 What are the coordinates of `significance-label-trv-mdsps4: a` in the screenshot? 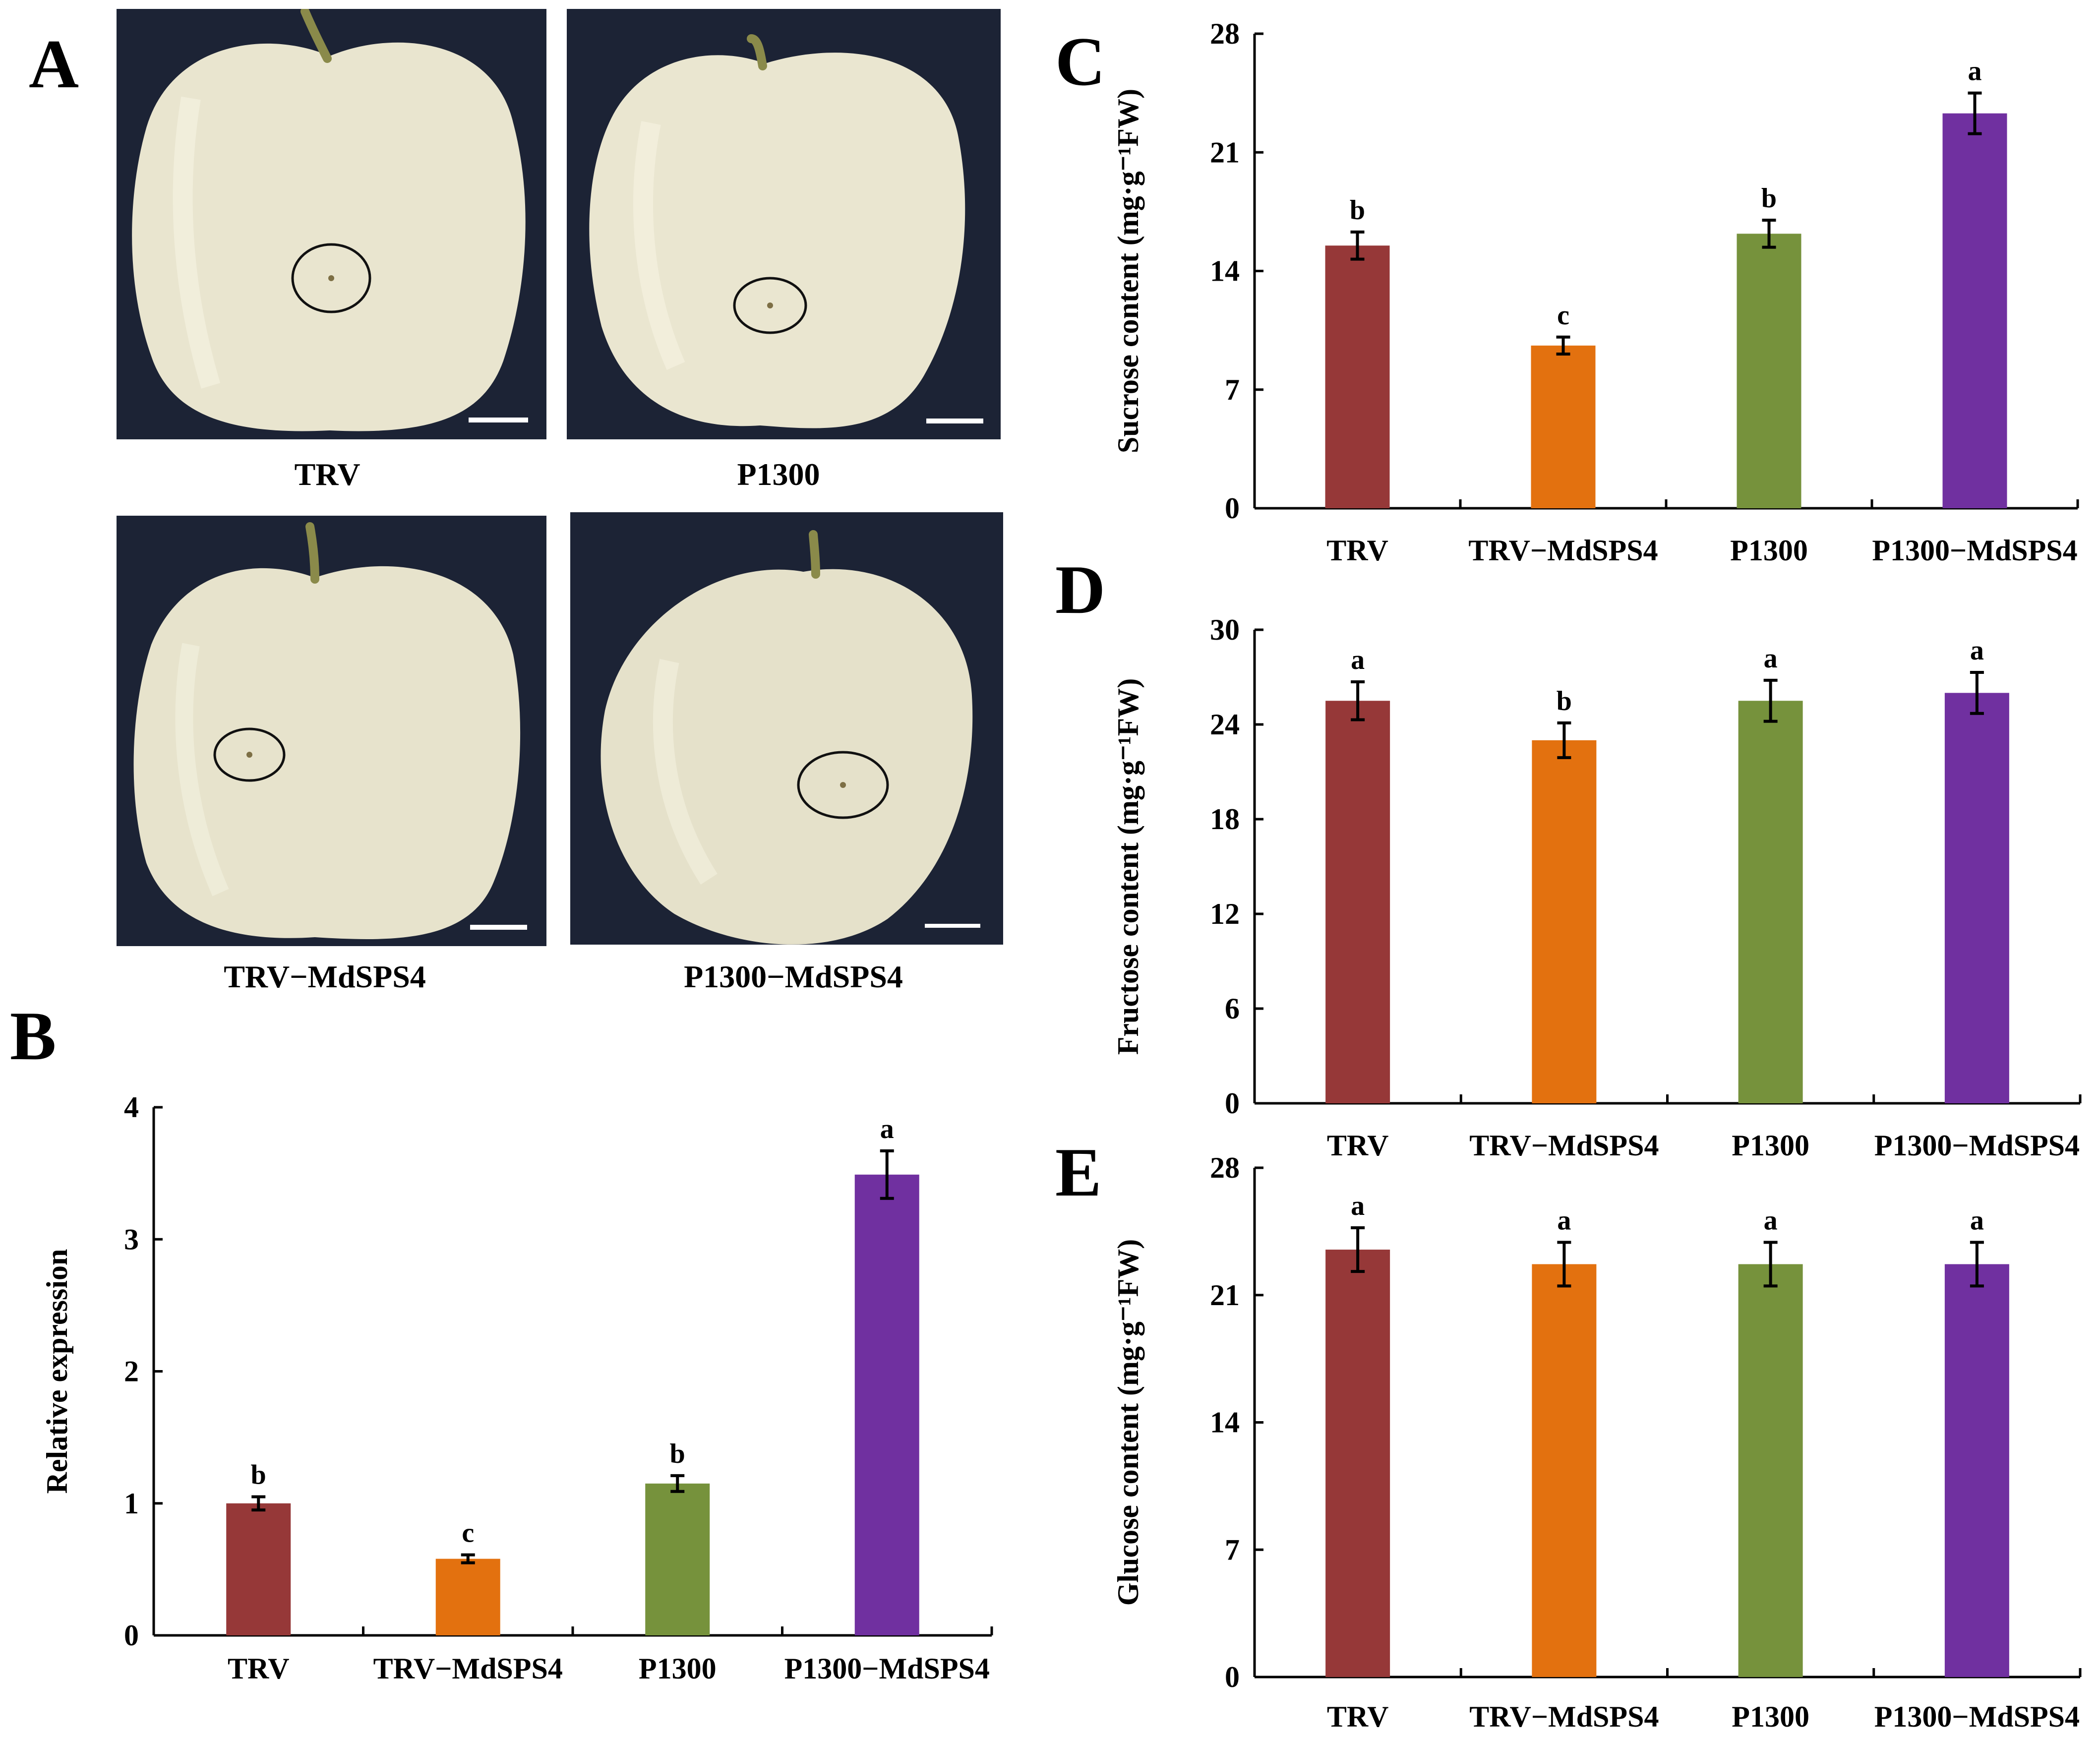 It's located at (1564, 1220).